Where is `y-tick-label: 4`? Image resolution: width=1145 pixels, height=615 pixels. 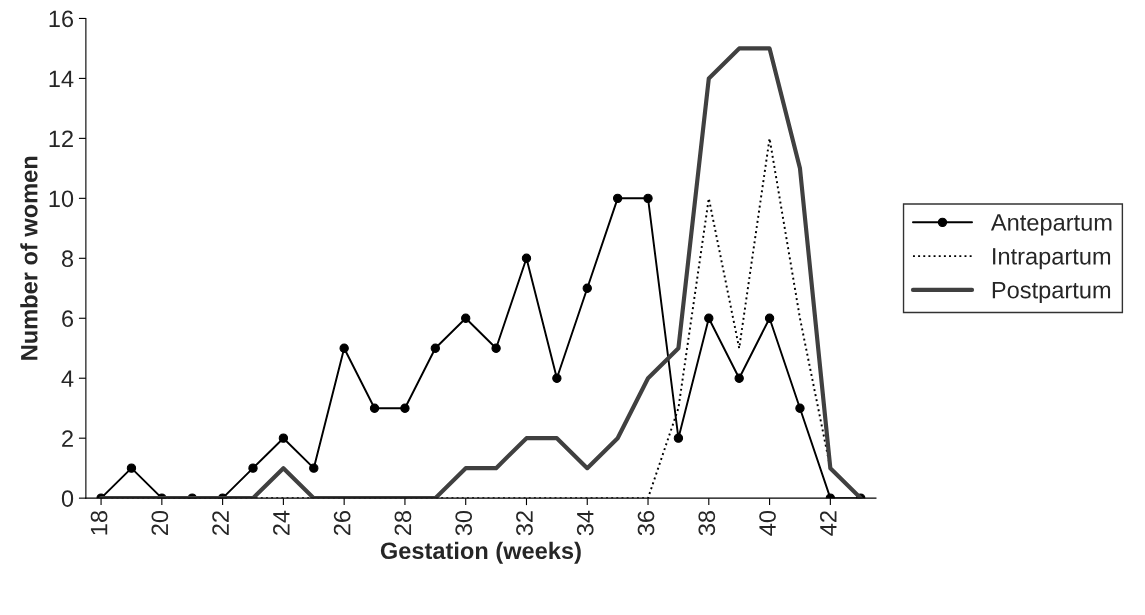
y-tick-label: 4 is located at coordinates (67, 378).